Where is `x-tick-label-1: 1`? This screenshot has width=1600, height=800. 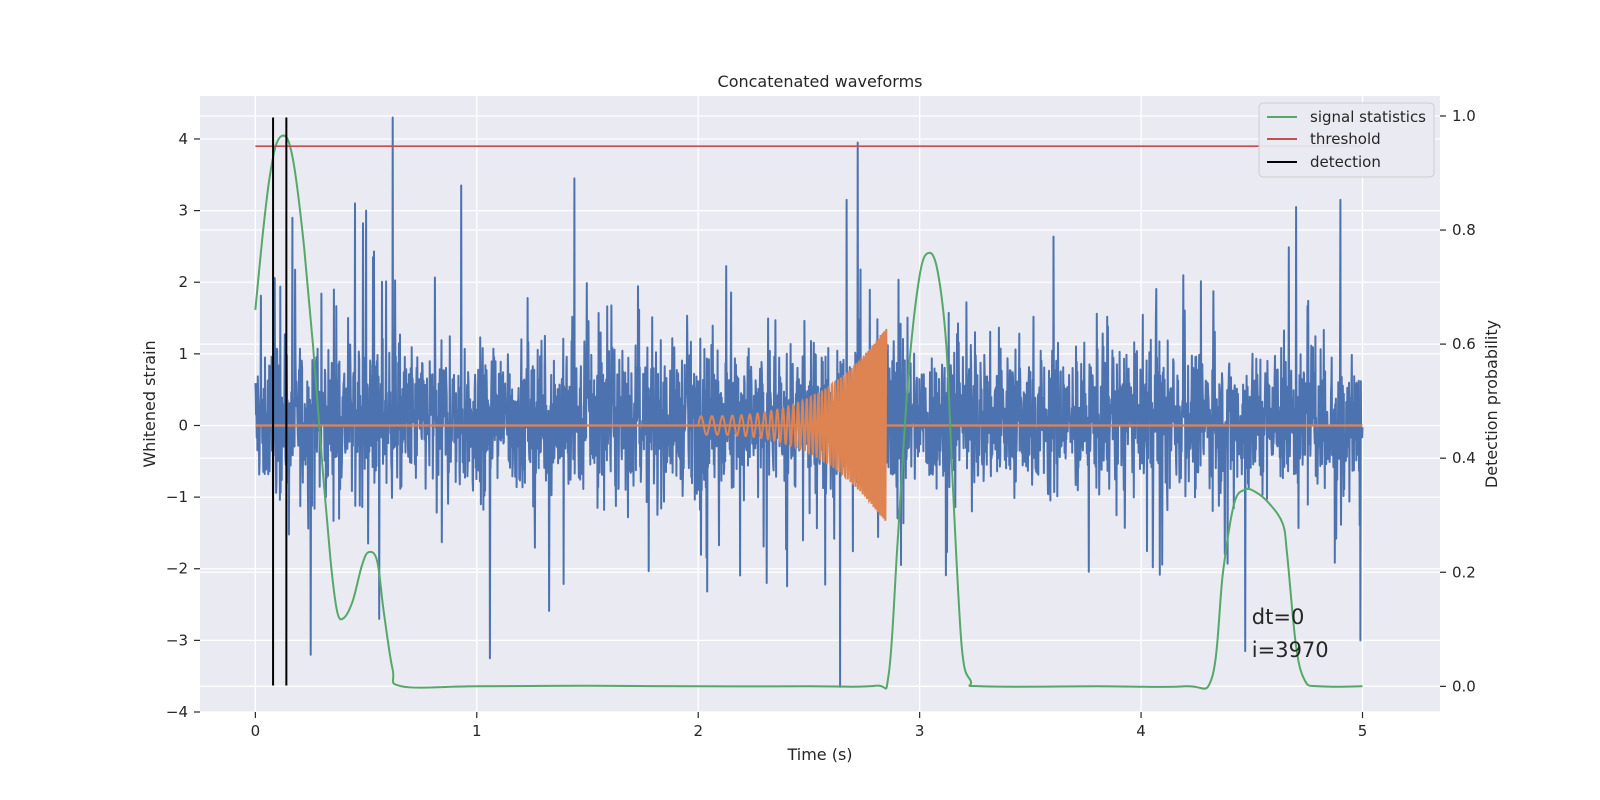
x-tick-label-1: 1 is located at coordinates (477, 731).